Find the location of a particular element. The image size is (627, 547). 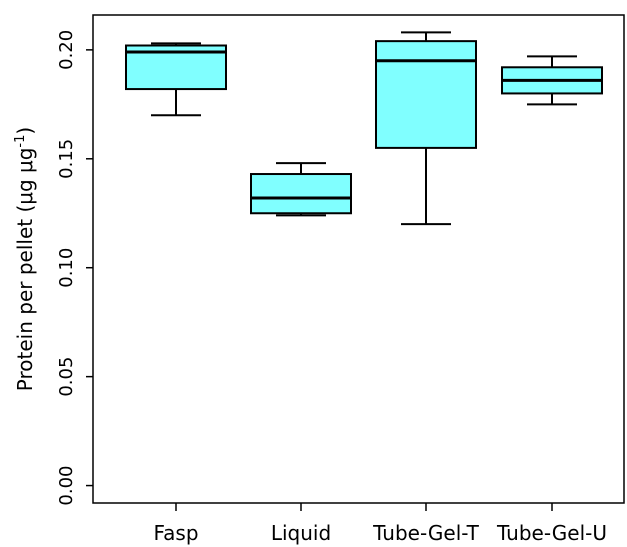

box-tube-gel-t is located at coordinates (426, 128).